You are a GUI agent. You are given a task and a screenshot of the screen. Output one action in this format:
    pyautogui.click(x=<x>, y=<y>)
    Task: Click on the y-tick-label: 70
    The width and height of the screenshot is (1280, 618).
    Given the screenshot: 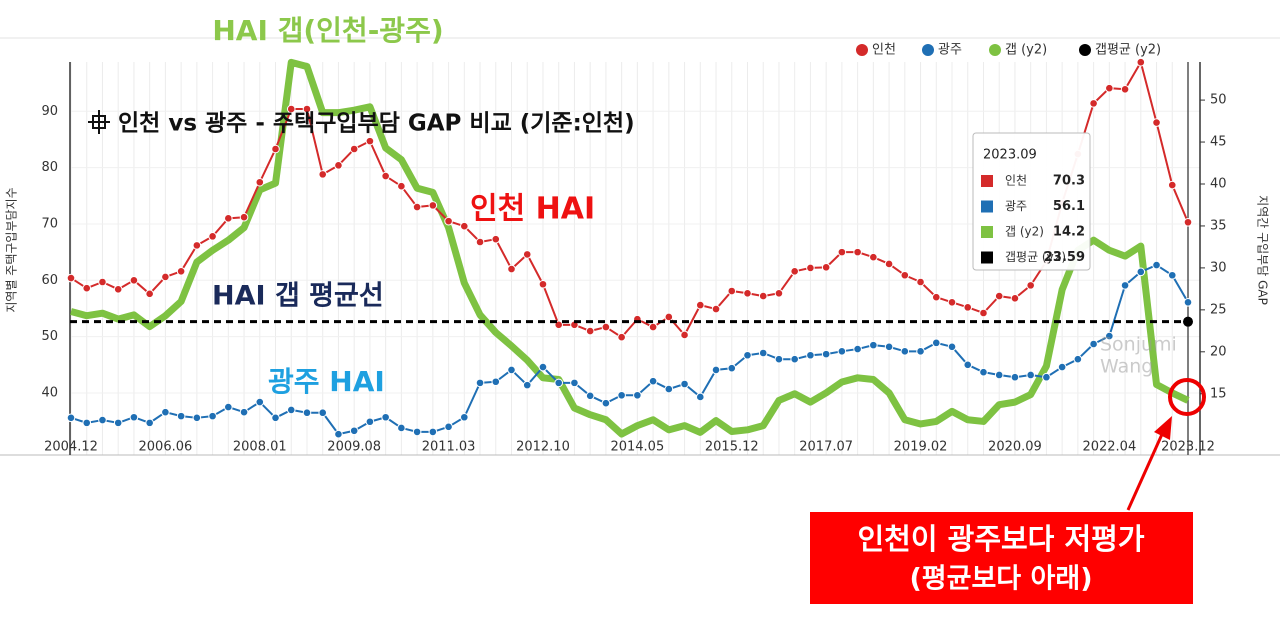 What is the action you would take?
    pyautogui.click(x=49, y=223)
    